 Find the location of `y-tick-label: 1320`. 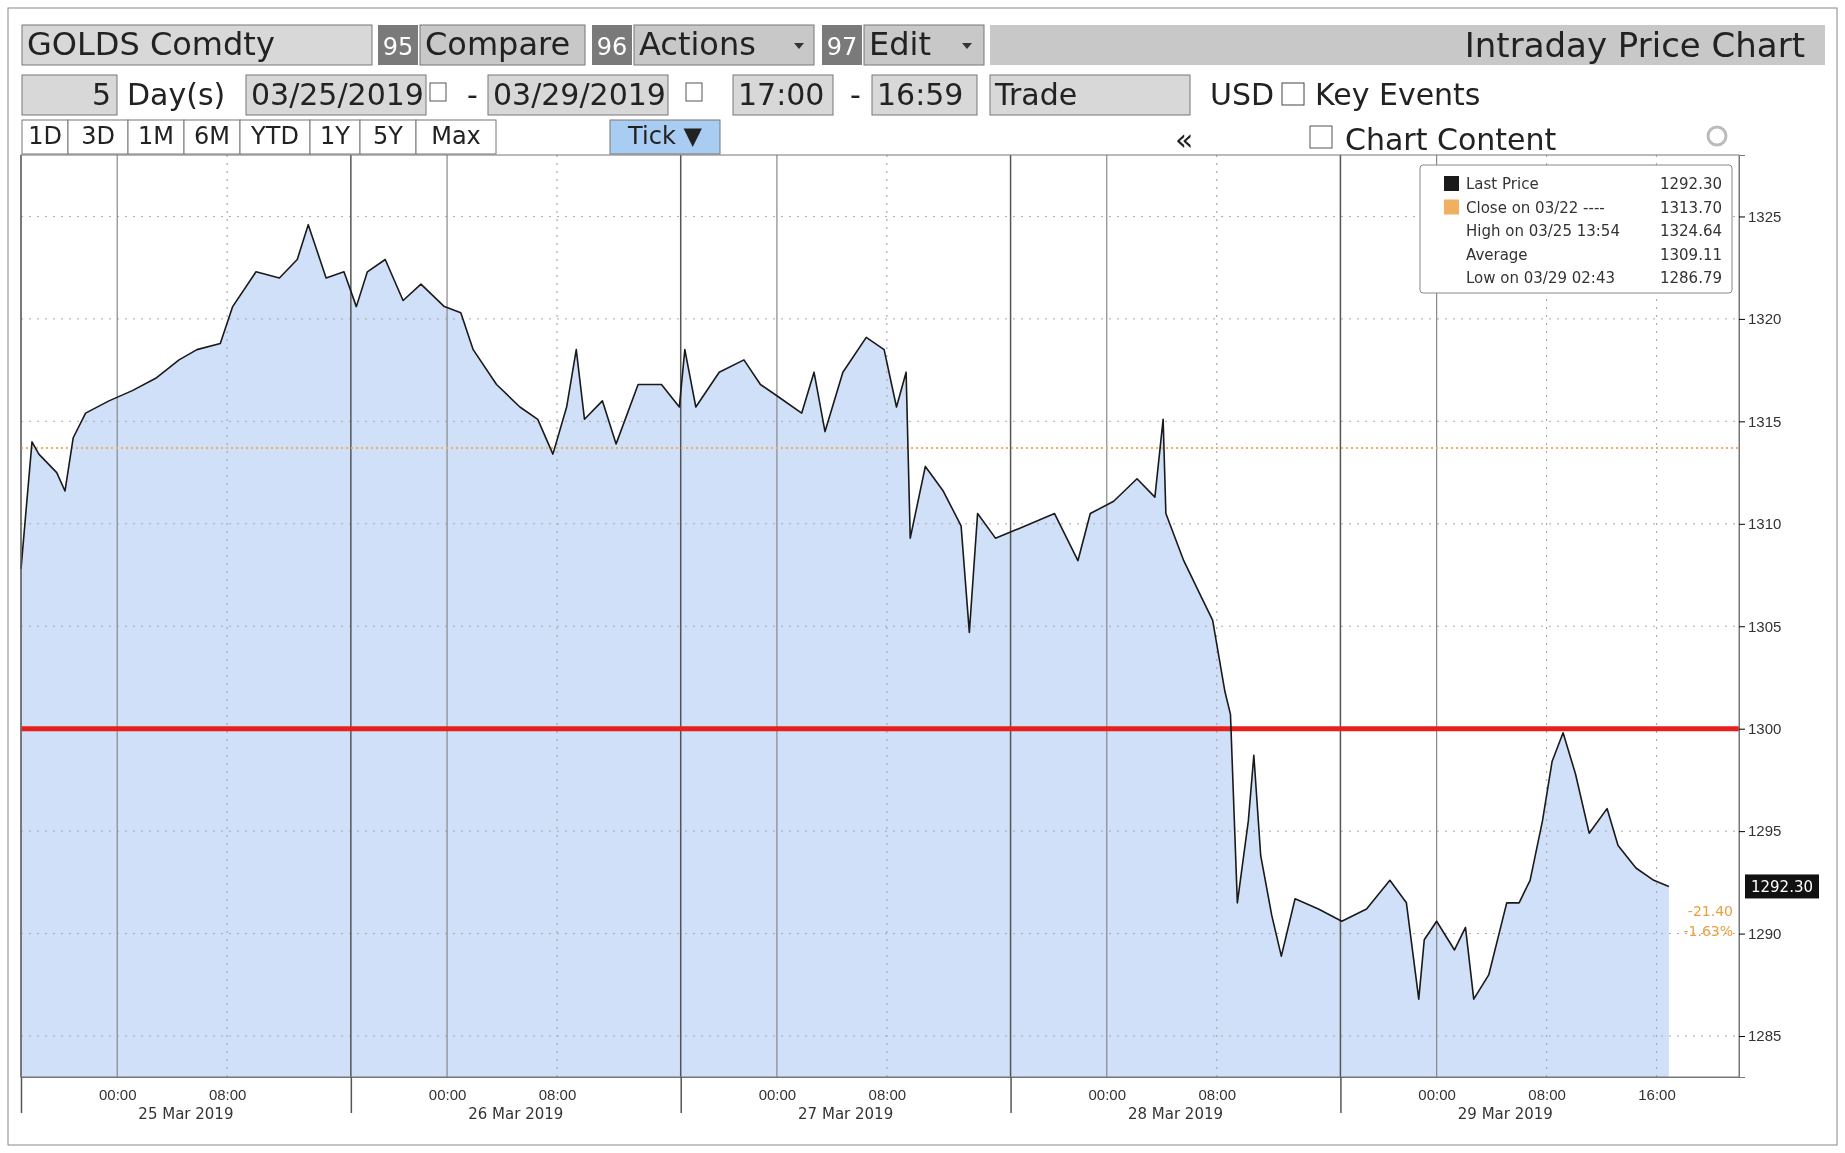

y-tick-label: 1320 is located at coordinates (1765, 319).